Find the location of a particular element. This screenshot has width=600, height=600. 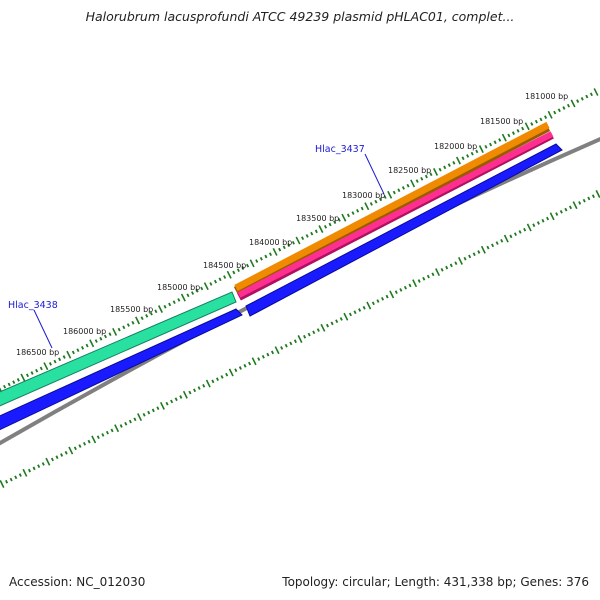

gene-green-bar is located at coordinates (118, 349).